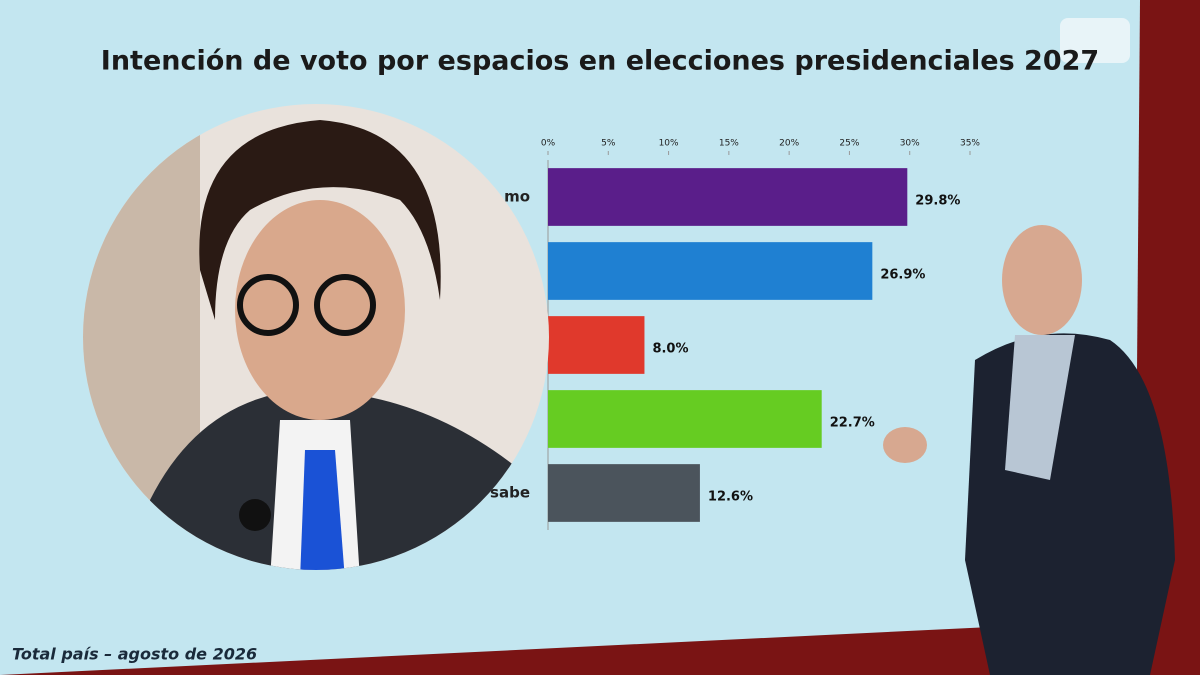  Describe the element at coordinates (1042, 280) in the screenshot. I see `presenter-head` at that location.